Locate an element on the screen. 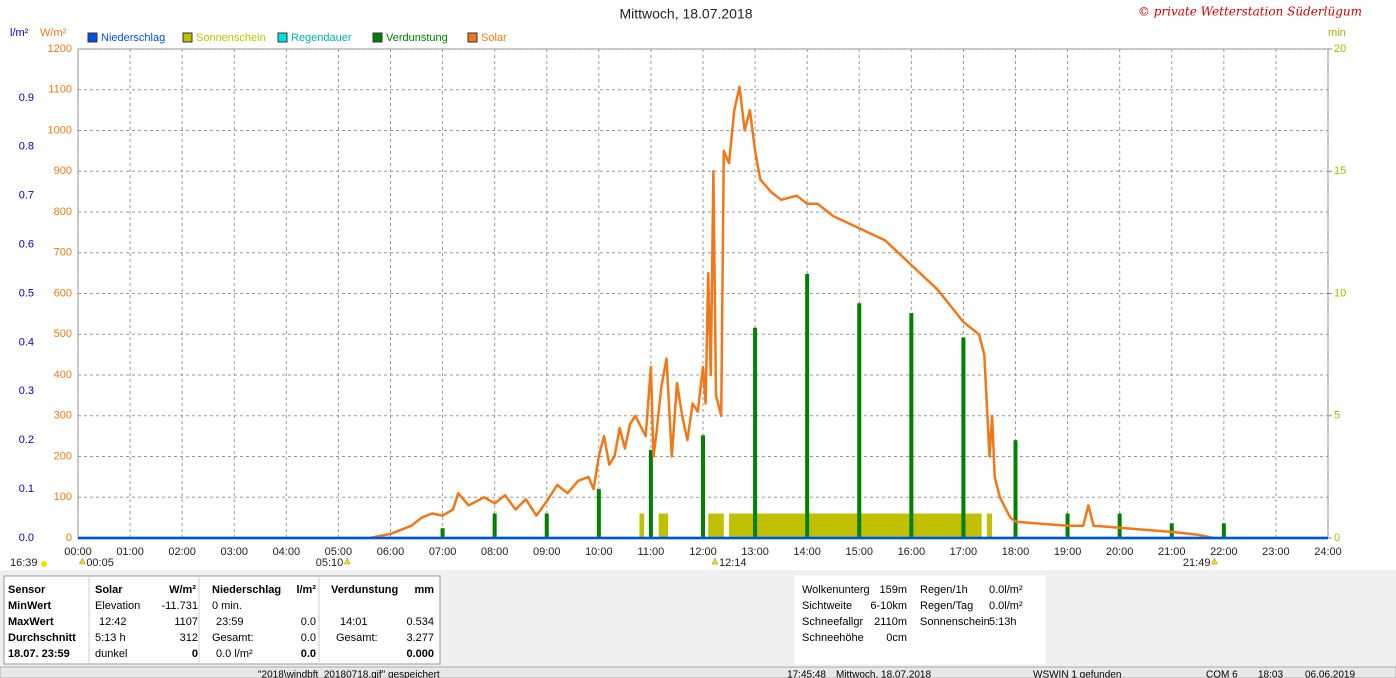  y3-tick-label: 0.7 is located at coordinates (26, 196).